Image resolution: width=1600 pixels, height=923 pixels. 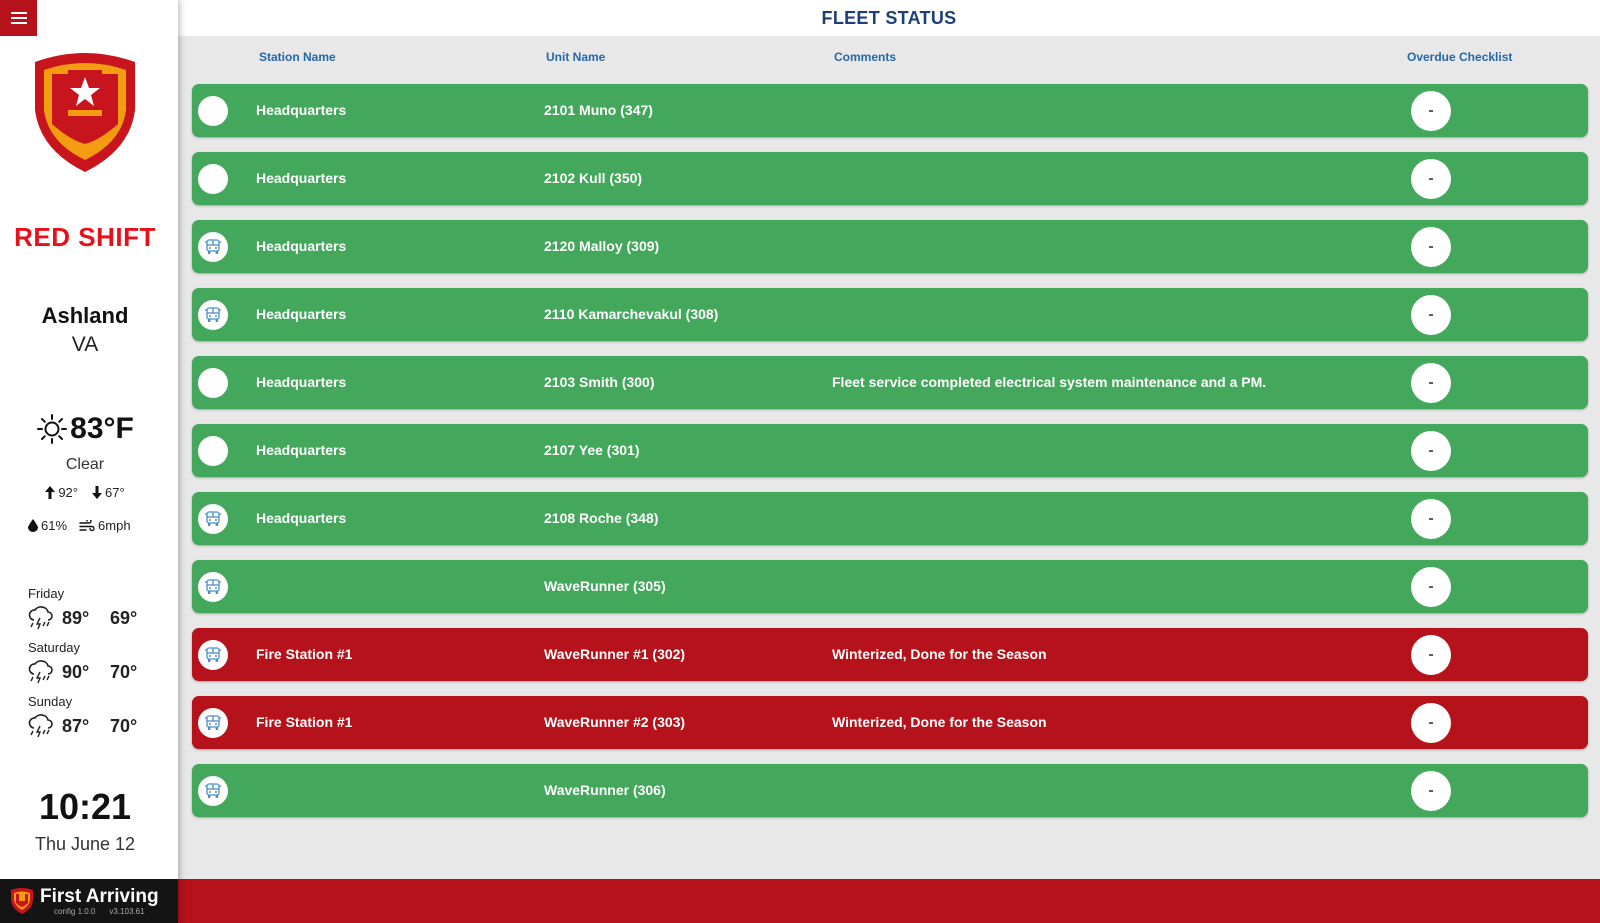 I want to click on city-name: Ashland, so click(x=85, y=315).